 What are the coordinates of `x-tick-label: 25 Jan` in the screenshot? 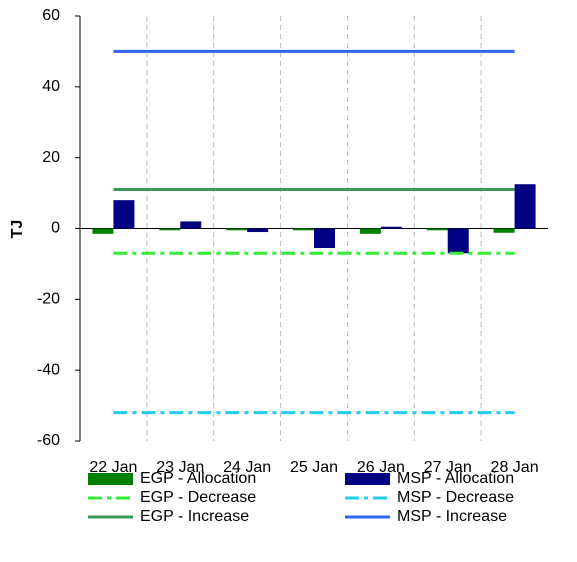 It's located at (314, 467).